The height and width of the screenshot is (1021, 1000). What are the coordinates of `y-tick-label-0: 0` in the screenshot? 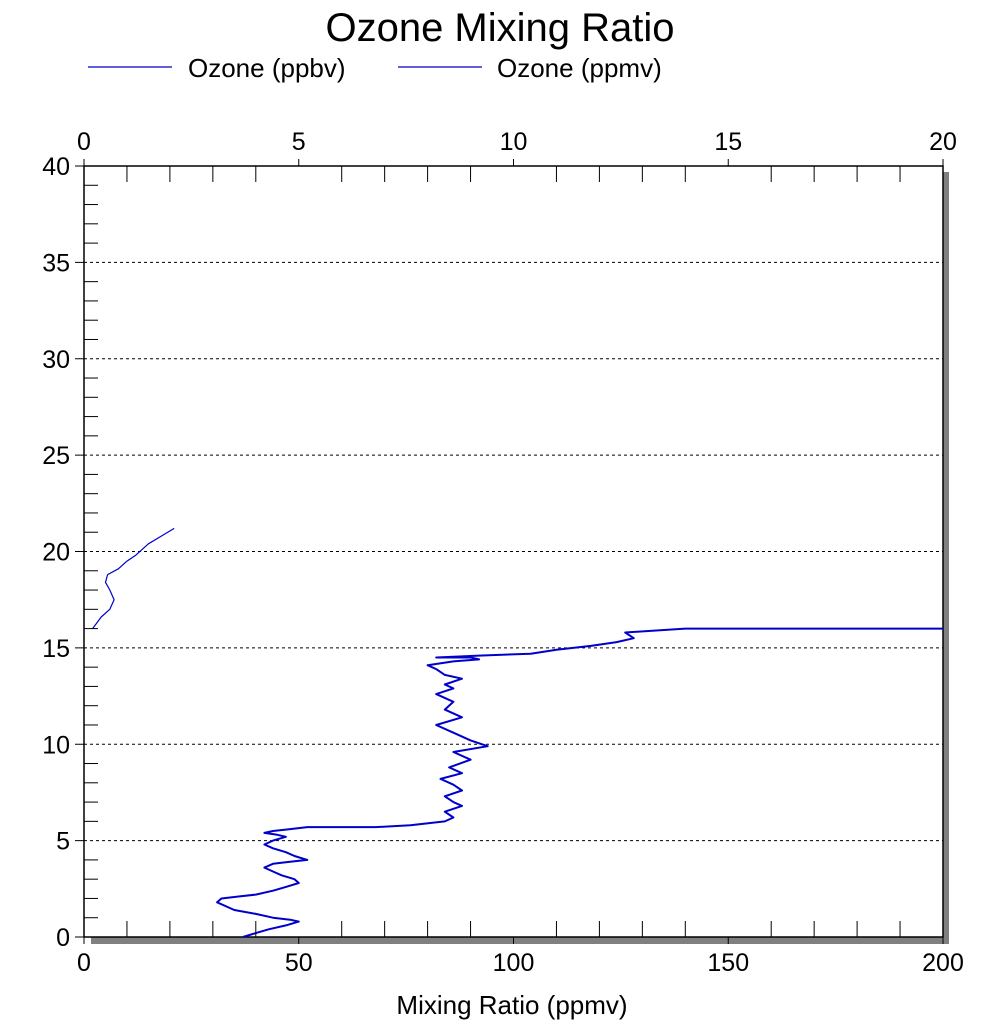 It's located at (63, 938).